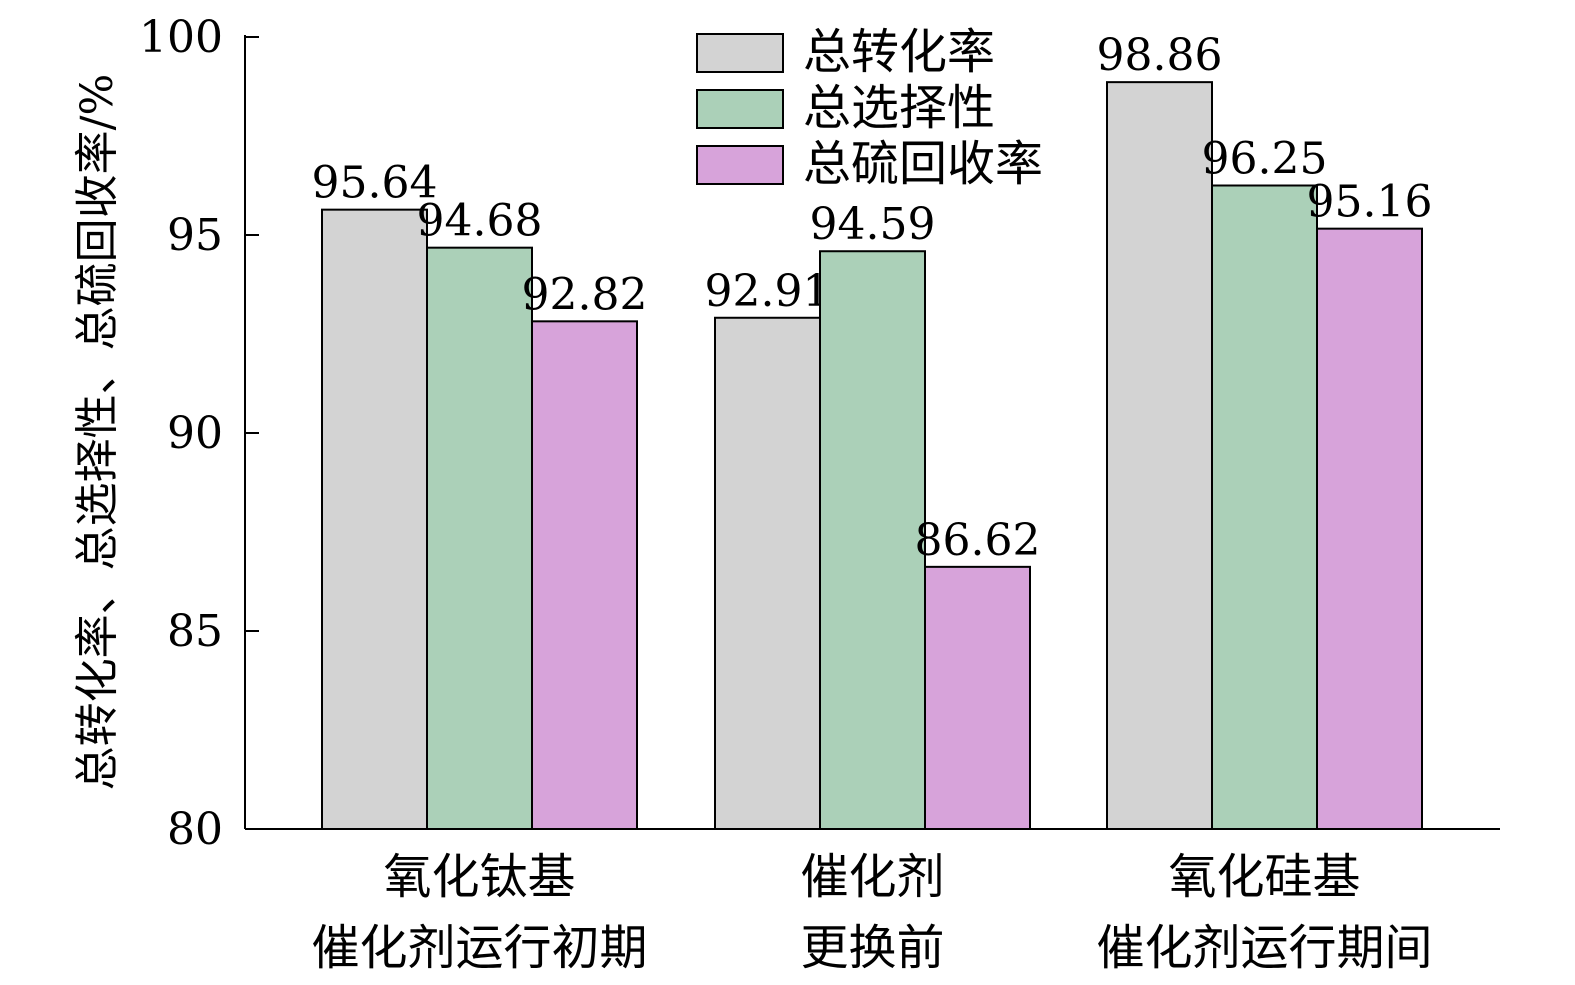  I want to click on x-category-label: 氧化硅基, so click(1264, 877).